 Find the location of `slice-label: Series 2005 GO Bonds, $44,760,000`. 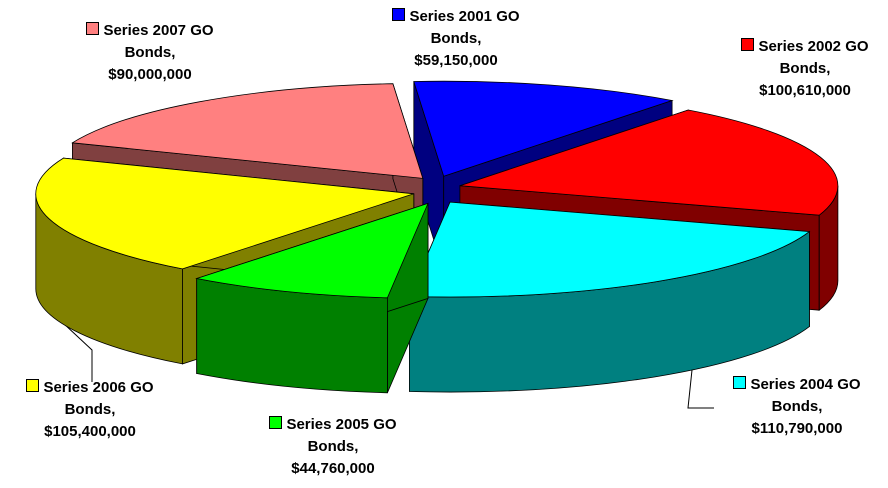

slice-label: Series 2005 GO Bonds, $44,760,000 is located at coordinates (333, 447).